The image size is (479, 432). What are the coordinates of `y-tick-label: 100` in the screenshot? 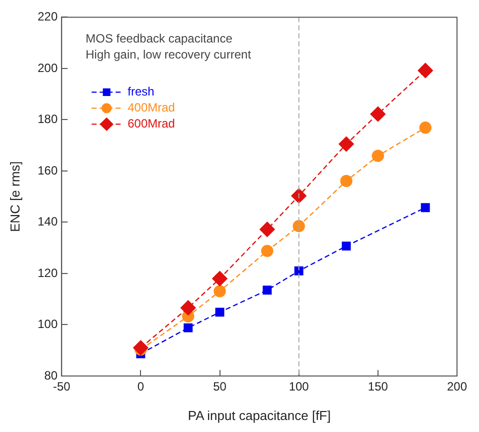 It's located at (48, 324).